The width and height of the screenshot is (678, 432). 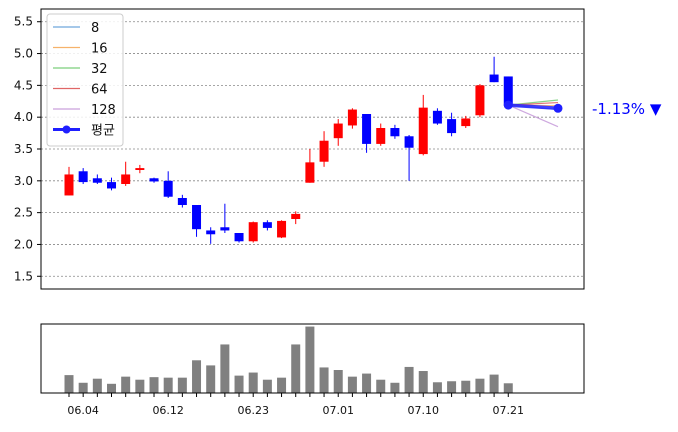 What do you see at coordinates (23, 244) in the screenshot?
I see `y-tick-label: 2.0` at bounding box center [23, 244].